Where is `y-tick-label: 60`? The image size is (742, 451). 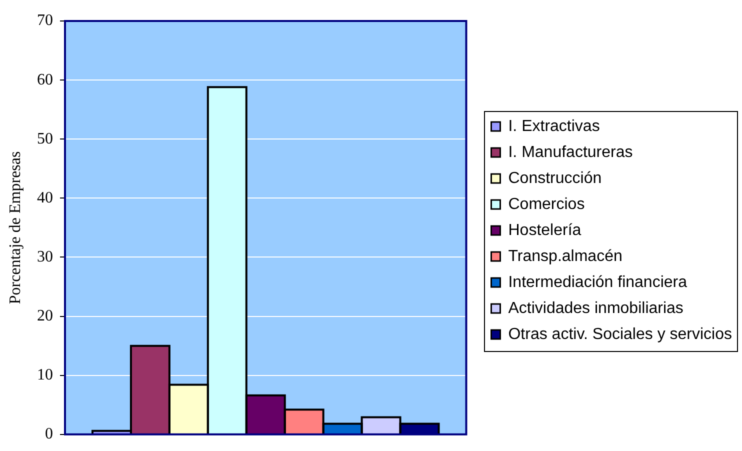 y-tick-label: 60 is located at coordinates (45, 79).